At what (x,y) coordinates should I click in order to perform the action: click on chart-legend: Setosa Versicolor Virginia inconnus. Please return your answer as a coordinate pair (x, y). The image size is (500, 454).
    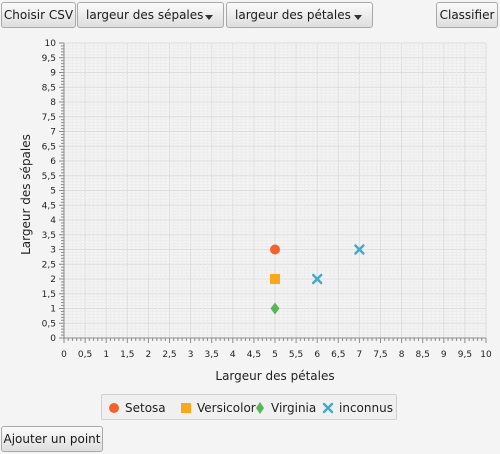
    Looking at the image, I should click on (249, 407).